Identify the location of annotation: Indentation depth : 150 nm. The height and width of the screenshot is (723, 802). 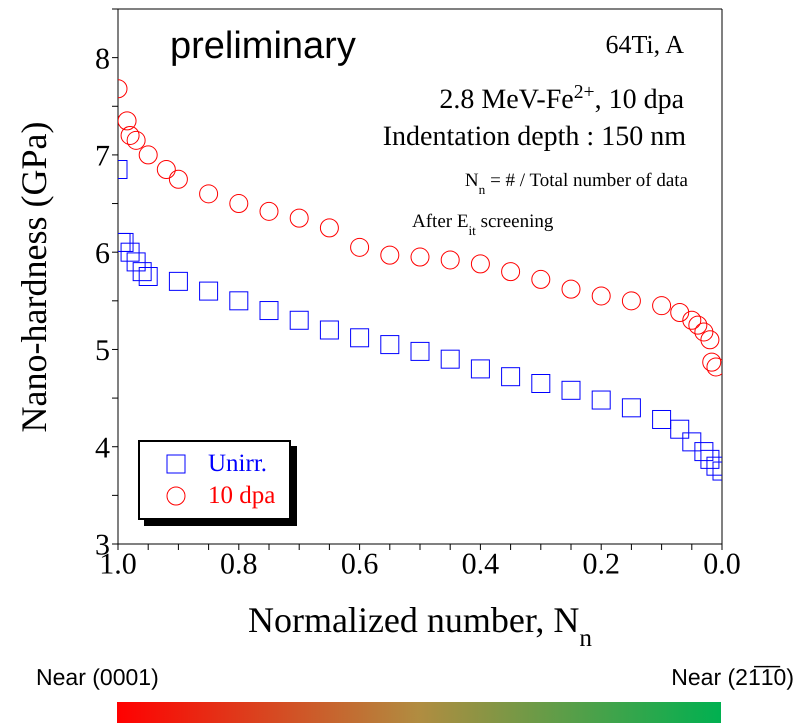
(534, 136).